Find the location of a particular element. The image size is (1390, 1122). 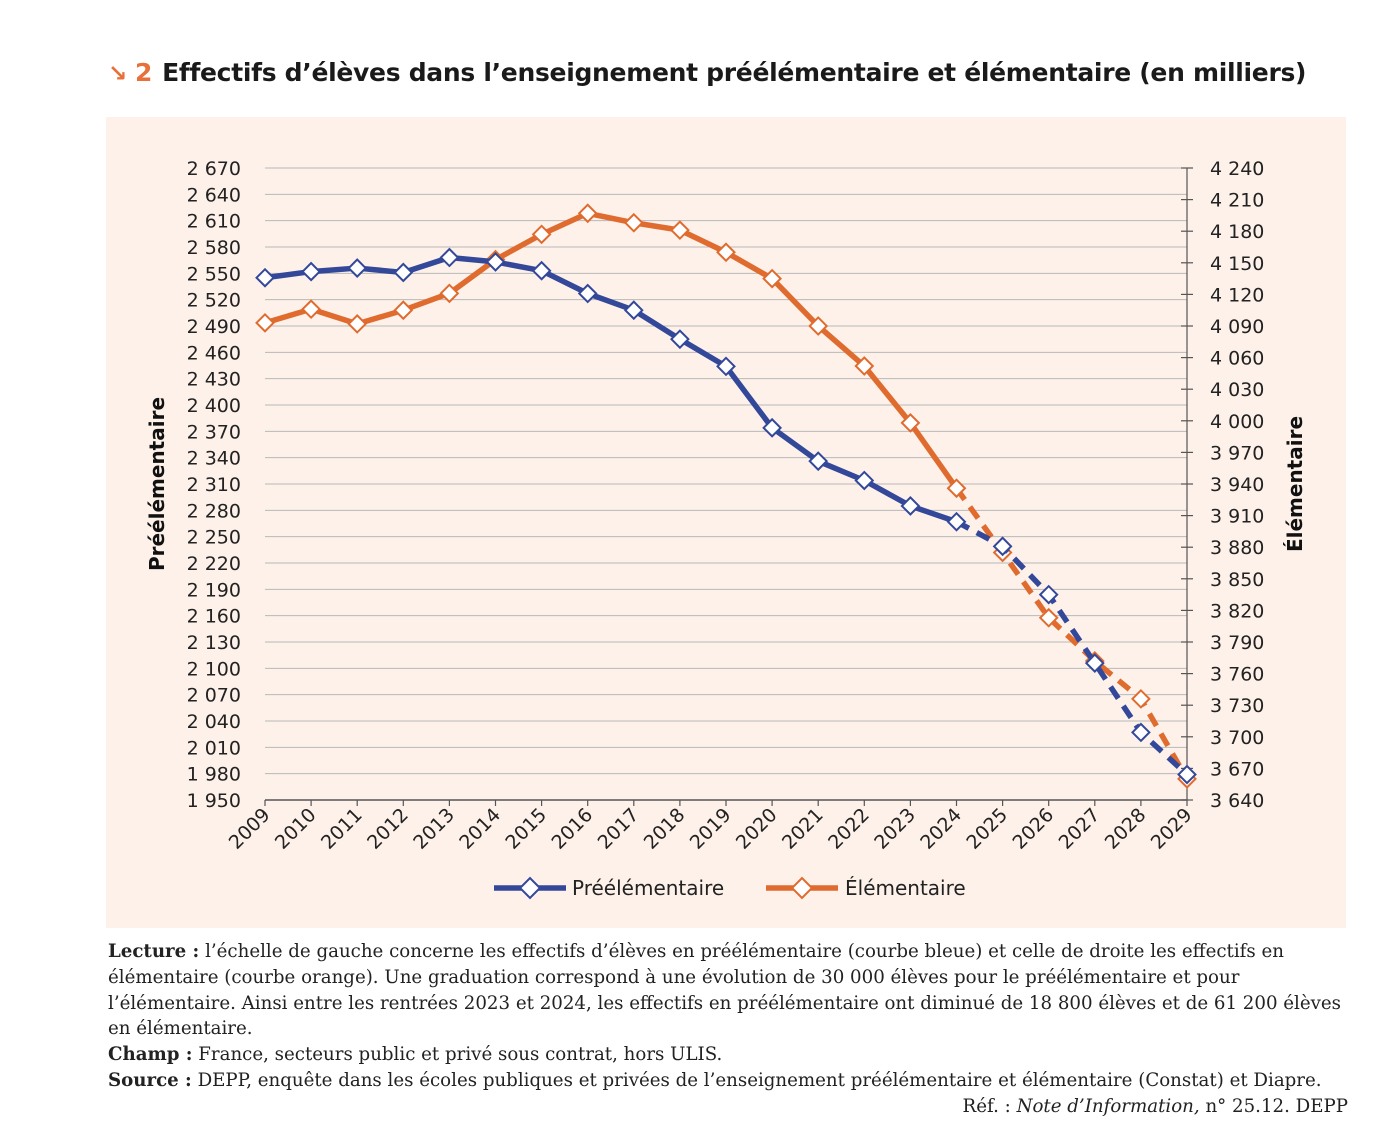

right-tick-label: 4 180 is located at coordinates (1237, 232).